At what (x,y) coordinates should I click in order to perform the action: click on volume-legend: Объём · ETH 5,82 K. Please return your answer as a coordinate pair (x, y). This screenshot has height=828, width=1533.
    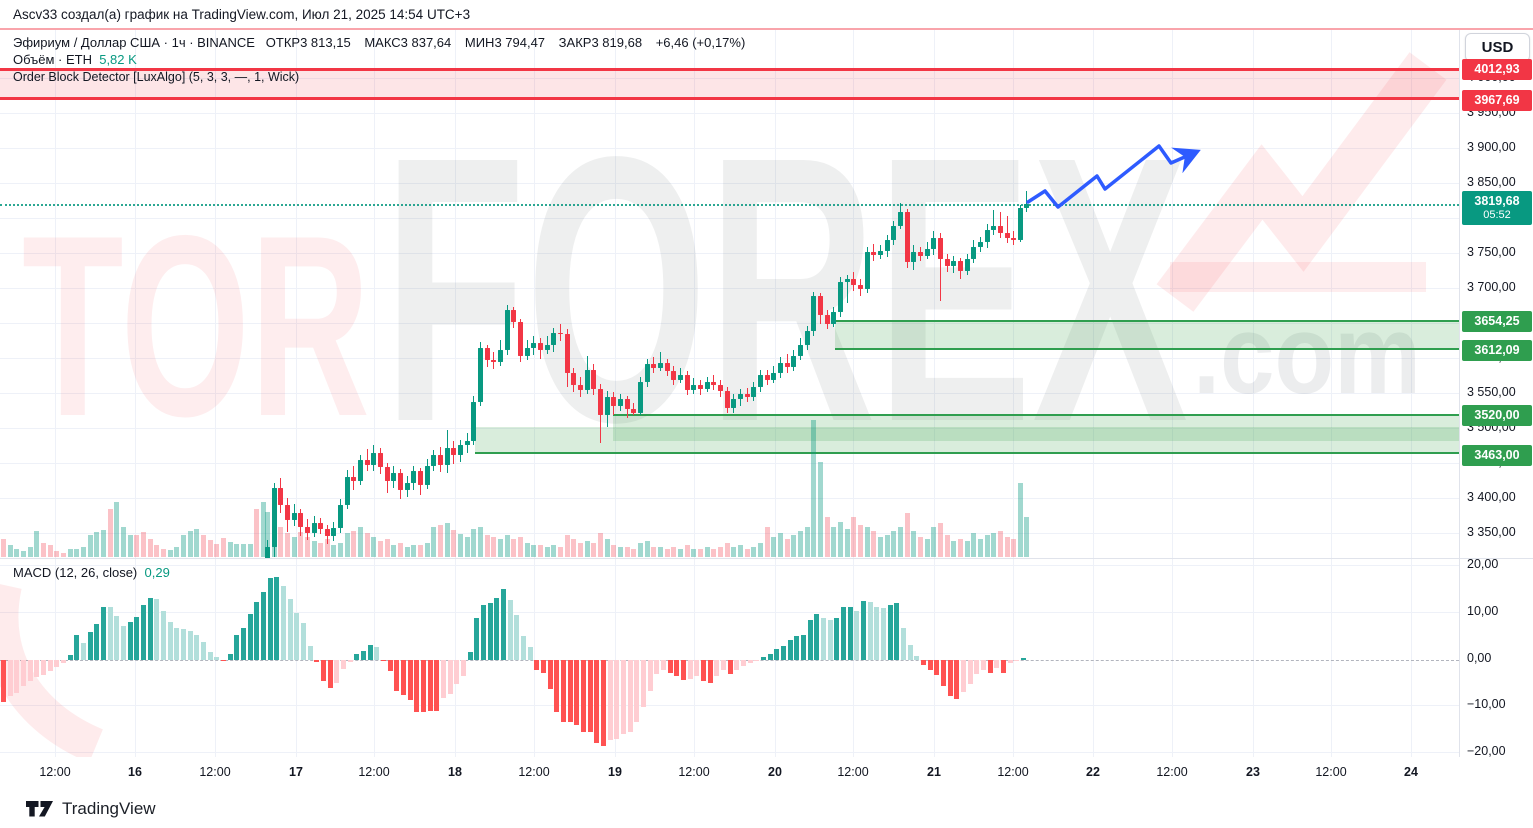
    Looking at the image, I should click on (75, 59).